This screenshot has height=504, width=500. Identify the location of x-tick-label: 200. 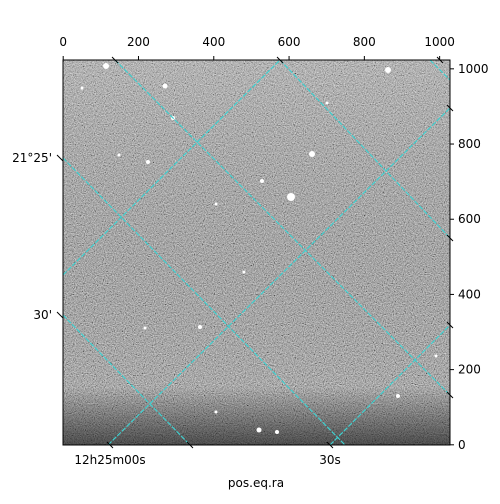
(138, 42).